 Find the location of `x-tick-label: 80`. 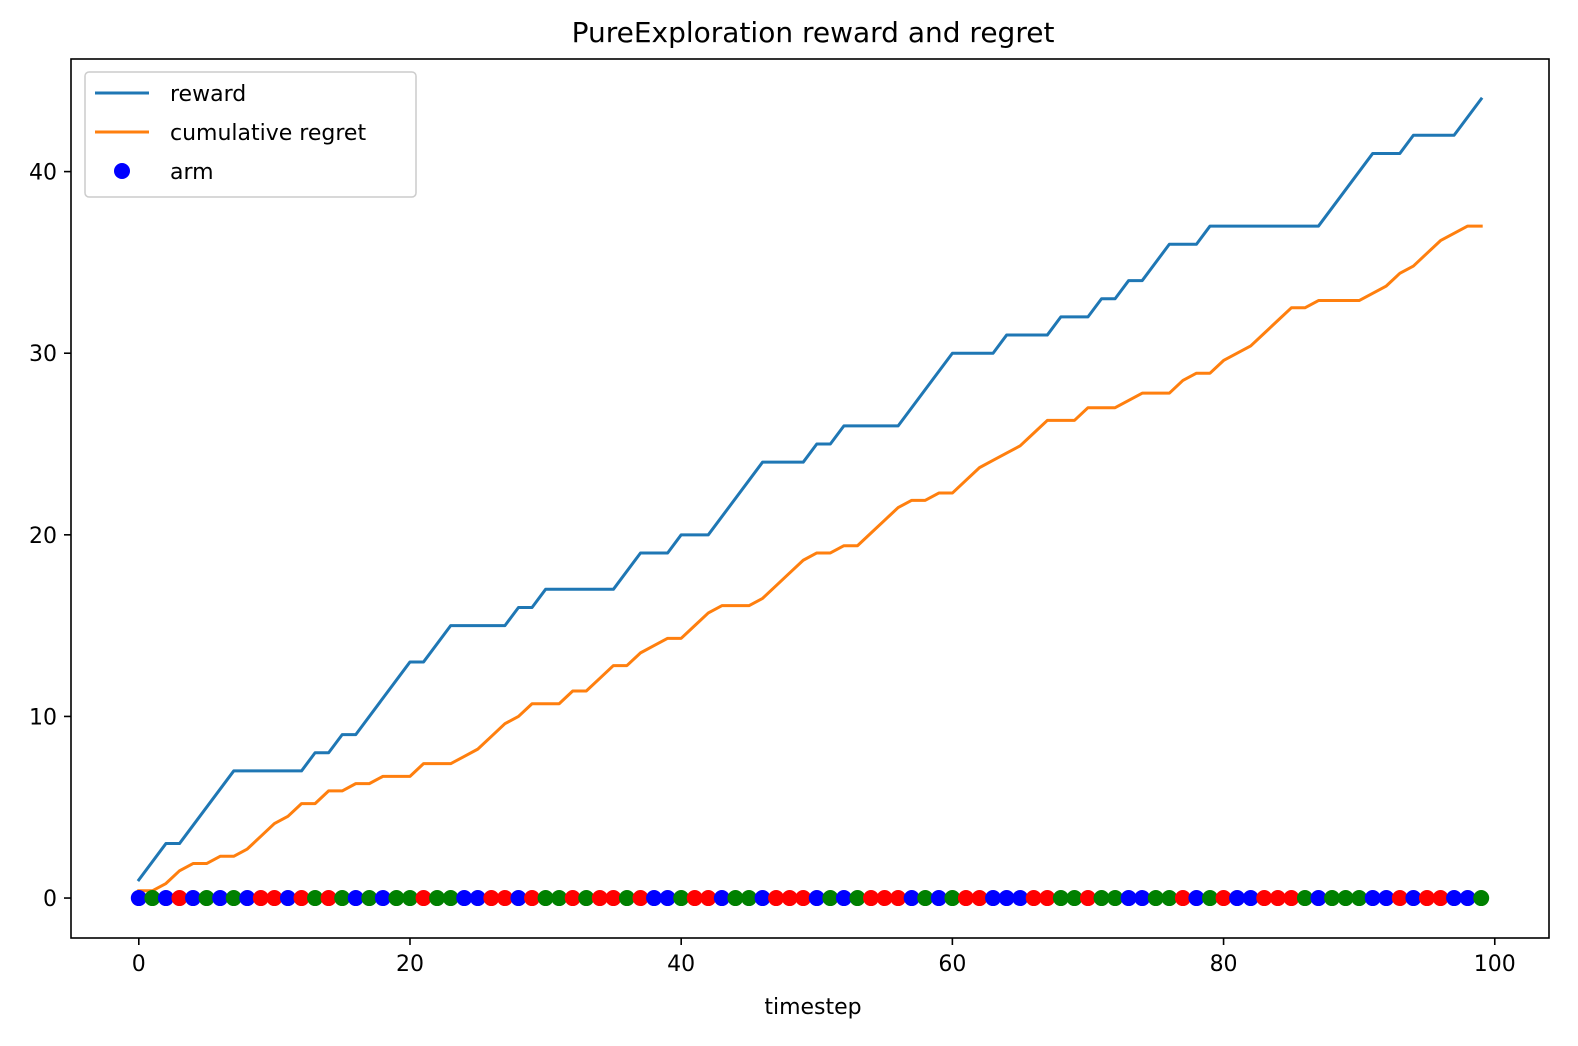

x-tick-label: 80 is located at coordinates (1224, 964).